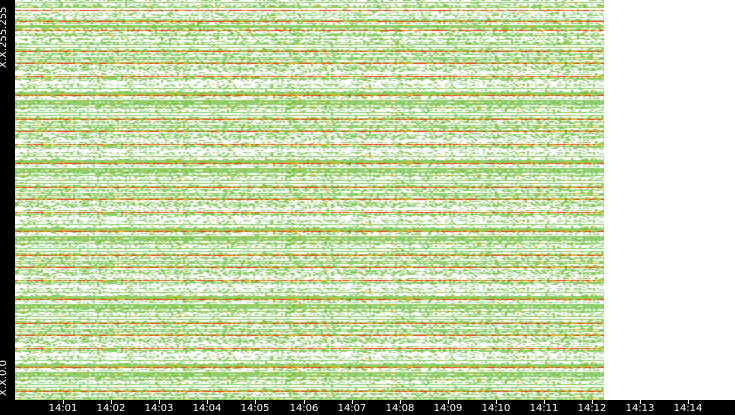  What do you see at coordinates (688, 408) in the screenshot?
I see `x-tick-label: 14:14` at bounding box center [688, 408].